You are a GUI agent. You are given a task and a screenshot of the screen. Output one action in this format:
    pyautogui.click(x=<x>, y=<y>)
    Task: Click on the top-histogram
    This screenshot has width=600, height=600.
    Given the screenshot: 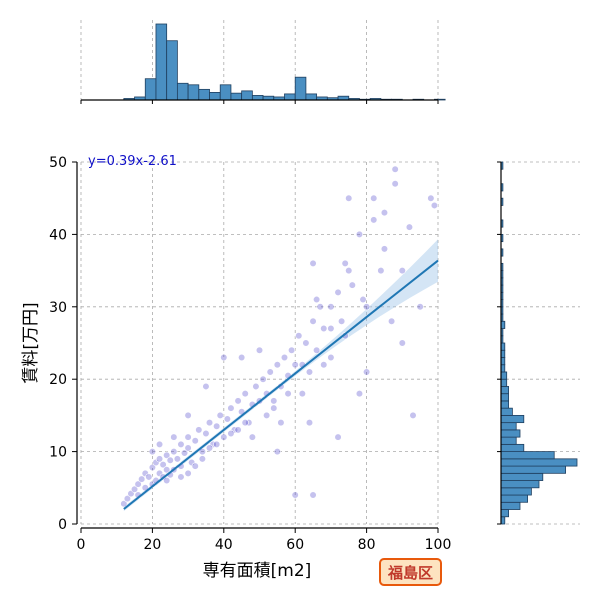 What is the action you would take?
    pyautogui.click(x=263, y=63)
    